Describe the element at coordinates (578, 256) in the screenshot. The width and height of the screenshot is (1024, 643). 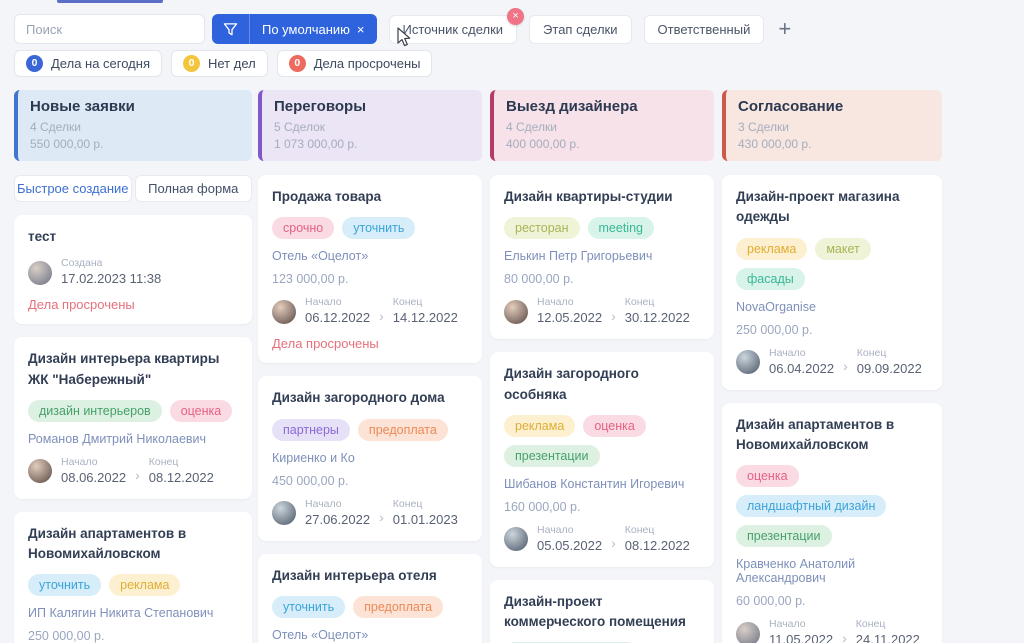
I see `deal-contact: Елькин Петр Григорьевич` at that location.